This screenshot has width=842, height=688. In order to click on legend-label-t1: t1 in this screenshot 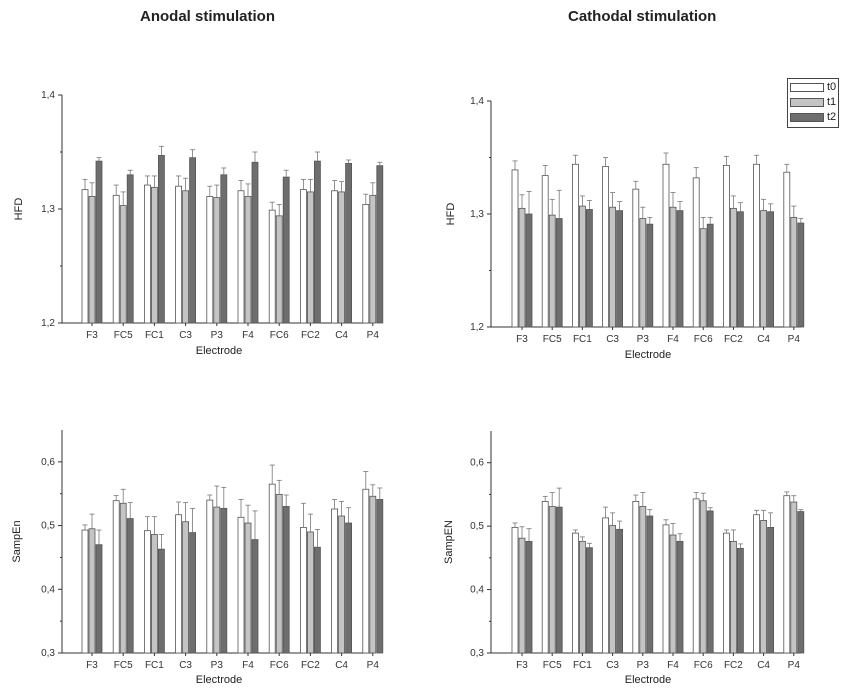, I will do `click(832, 102)`.